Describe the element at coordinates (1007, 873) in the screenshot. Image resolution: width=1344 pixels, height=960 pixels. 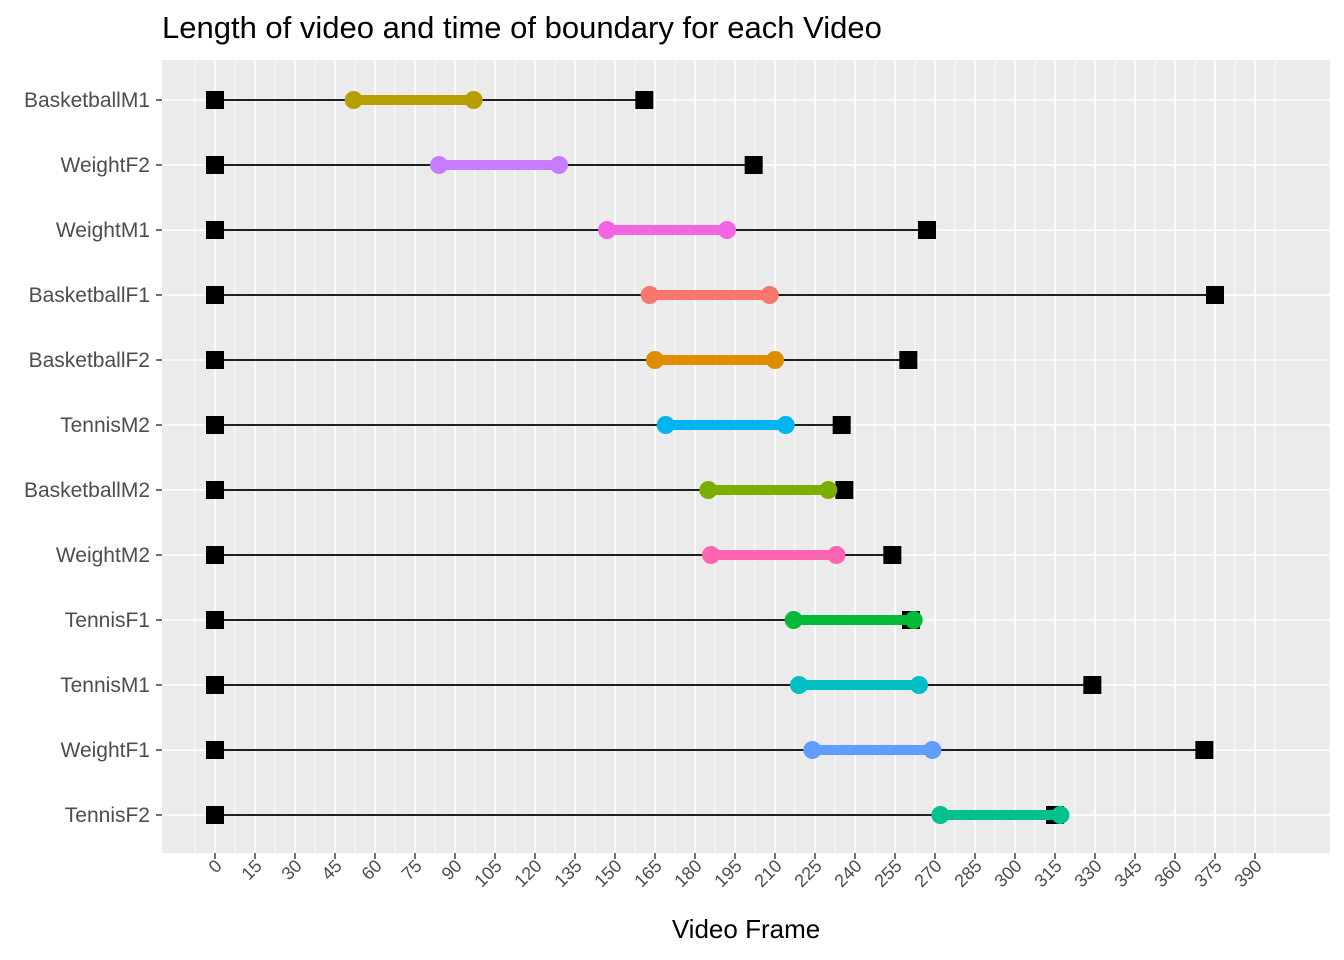
I see `x-tick-label: 300` at that location.